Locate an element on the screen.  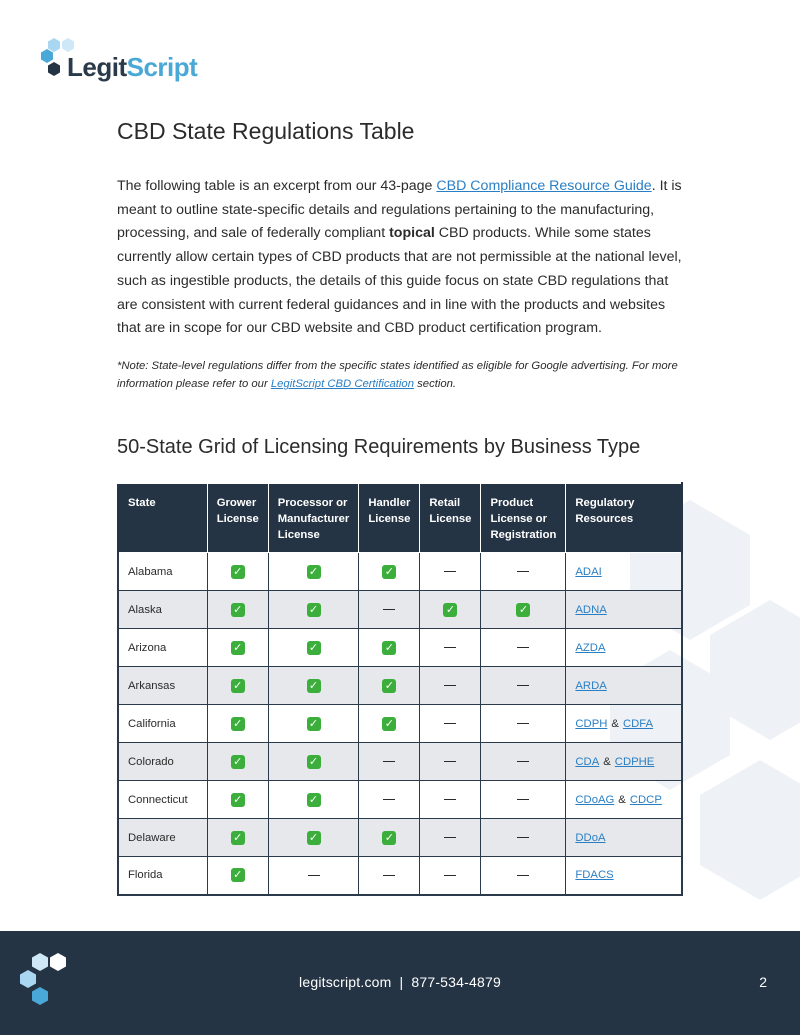
resources-cell: CDA & CDPHE is located at coordinates (624, 761).